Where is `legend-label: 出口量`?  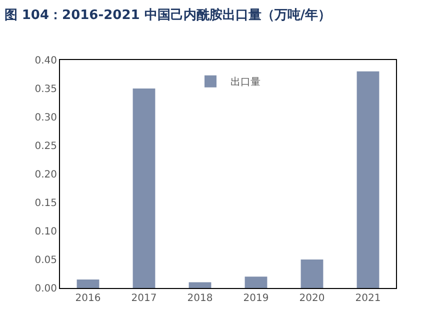 legend-label: 出口量 is located at coordinates (245, 82).